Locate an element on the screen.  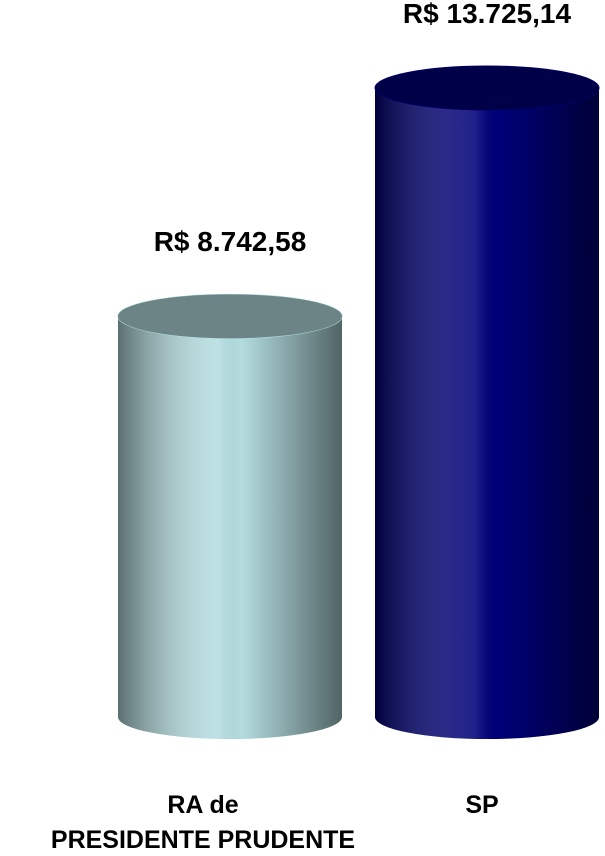
value-label: R$ 13.725,14 is located at coordinates (487, 14).